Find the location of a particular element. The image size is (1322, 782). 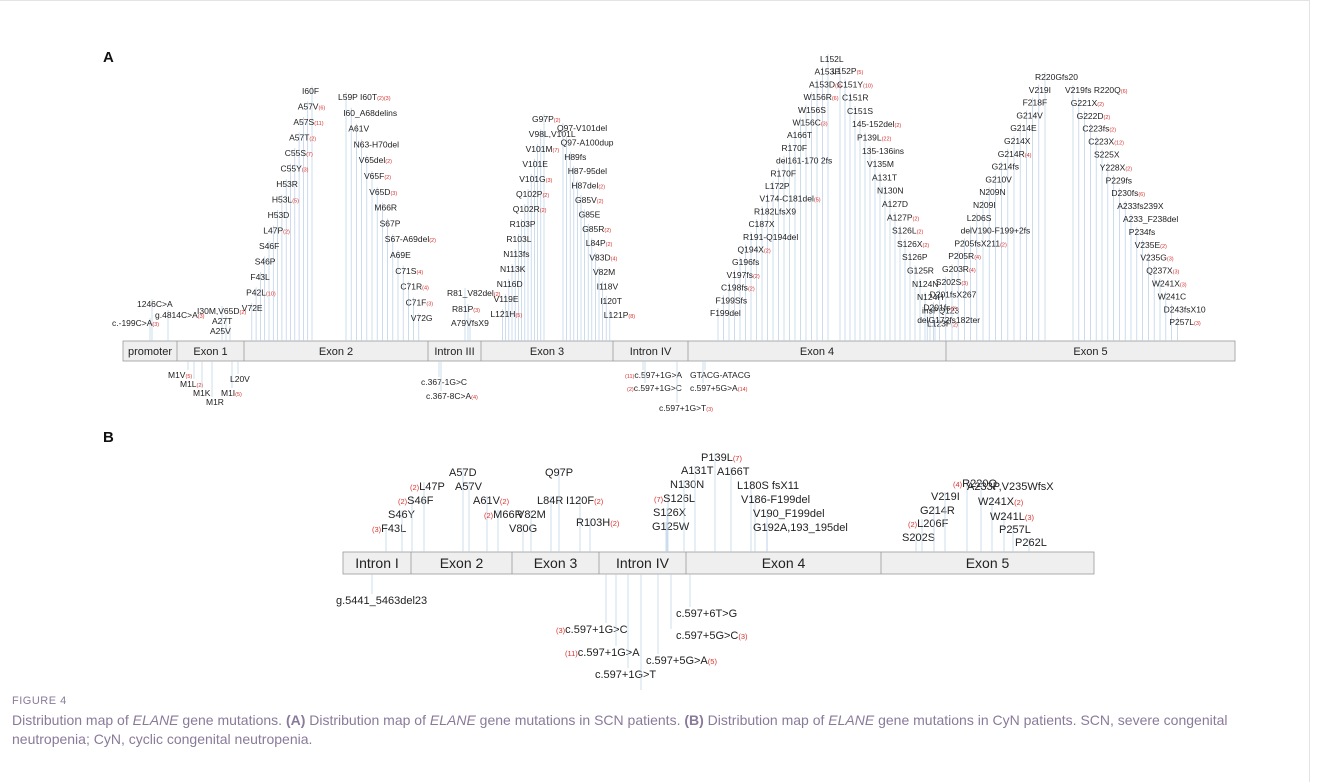

panel-a-mutation-name: V135M is located at coordinates (880, 164).